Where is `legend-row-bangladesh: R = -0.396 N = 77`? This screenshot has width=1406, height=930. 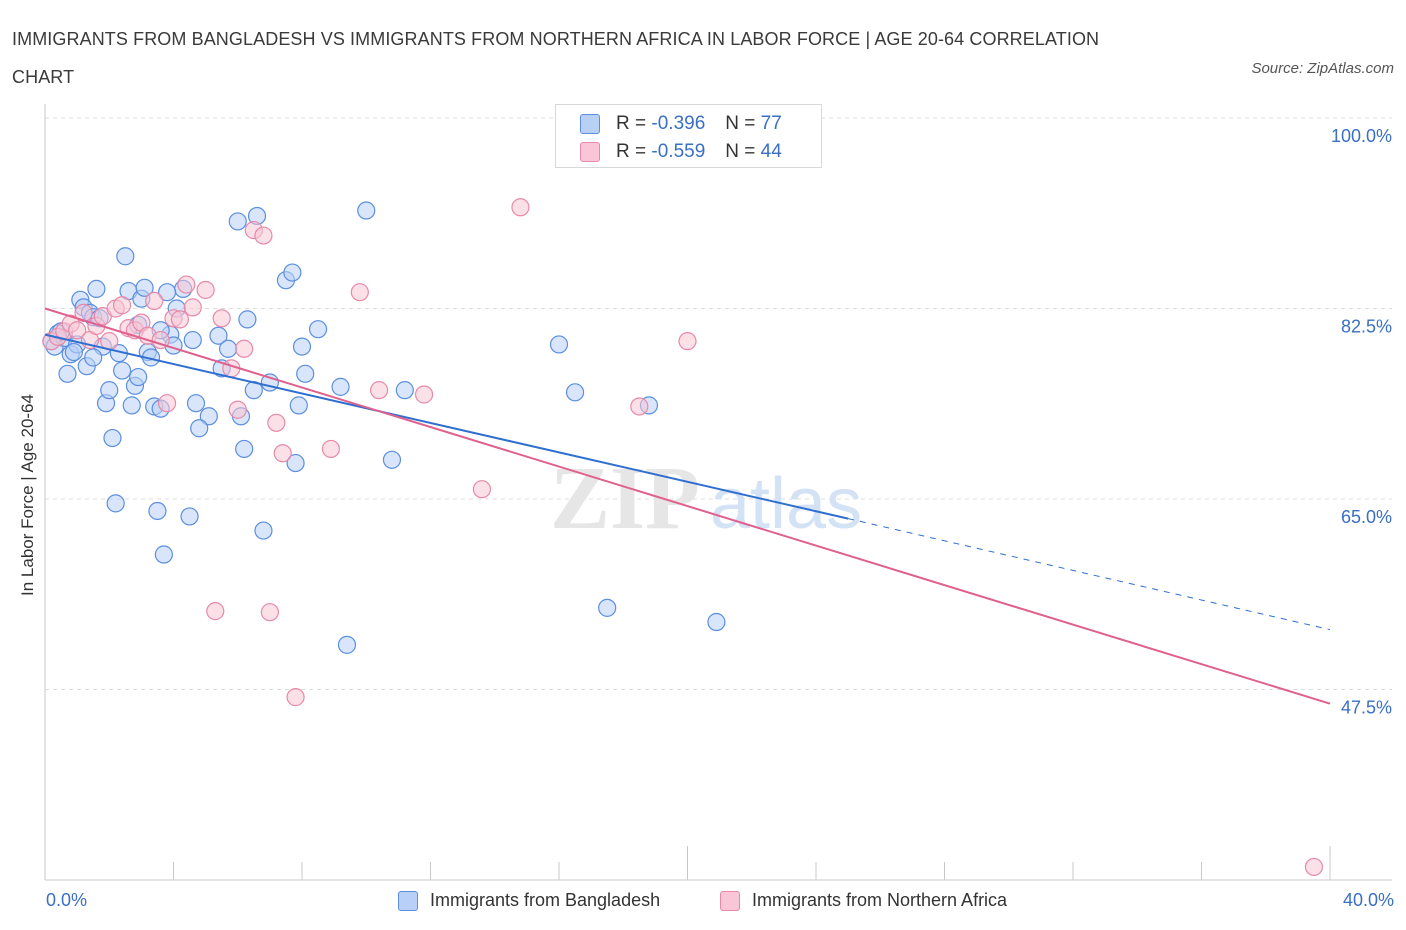
legend-row-bangladesh: R = -0.396 N = 77 is located at coordinates (681, 124).